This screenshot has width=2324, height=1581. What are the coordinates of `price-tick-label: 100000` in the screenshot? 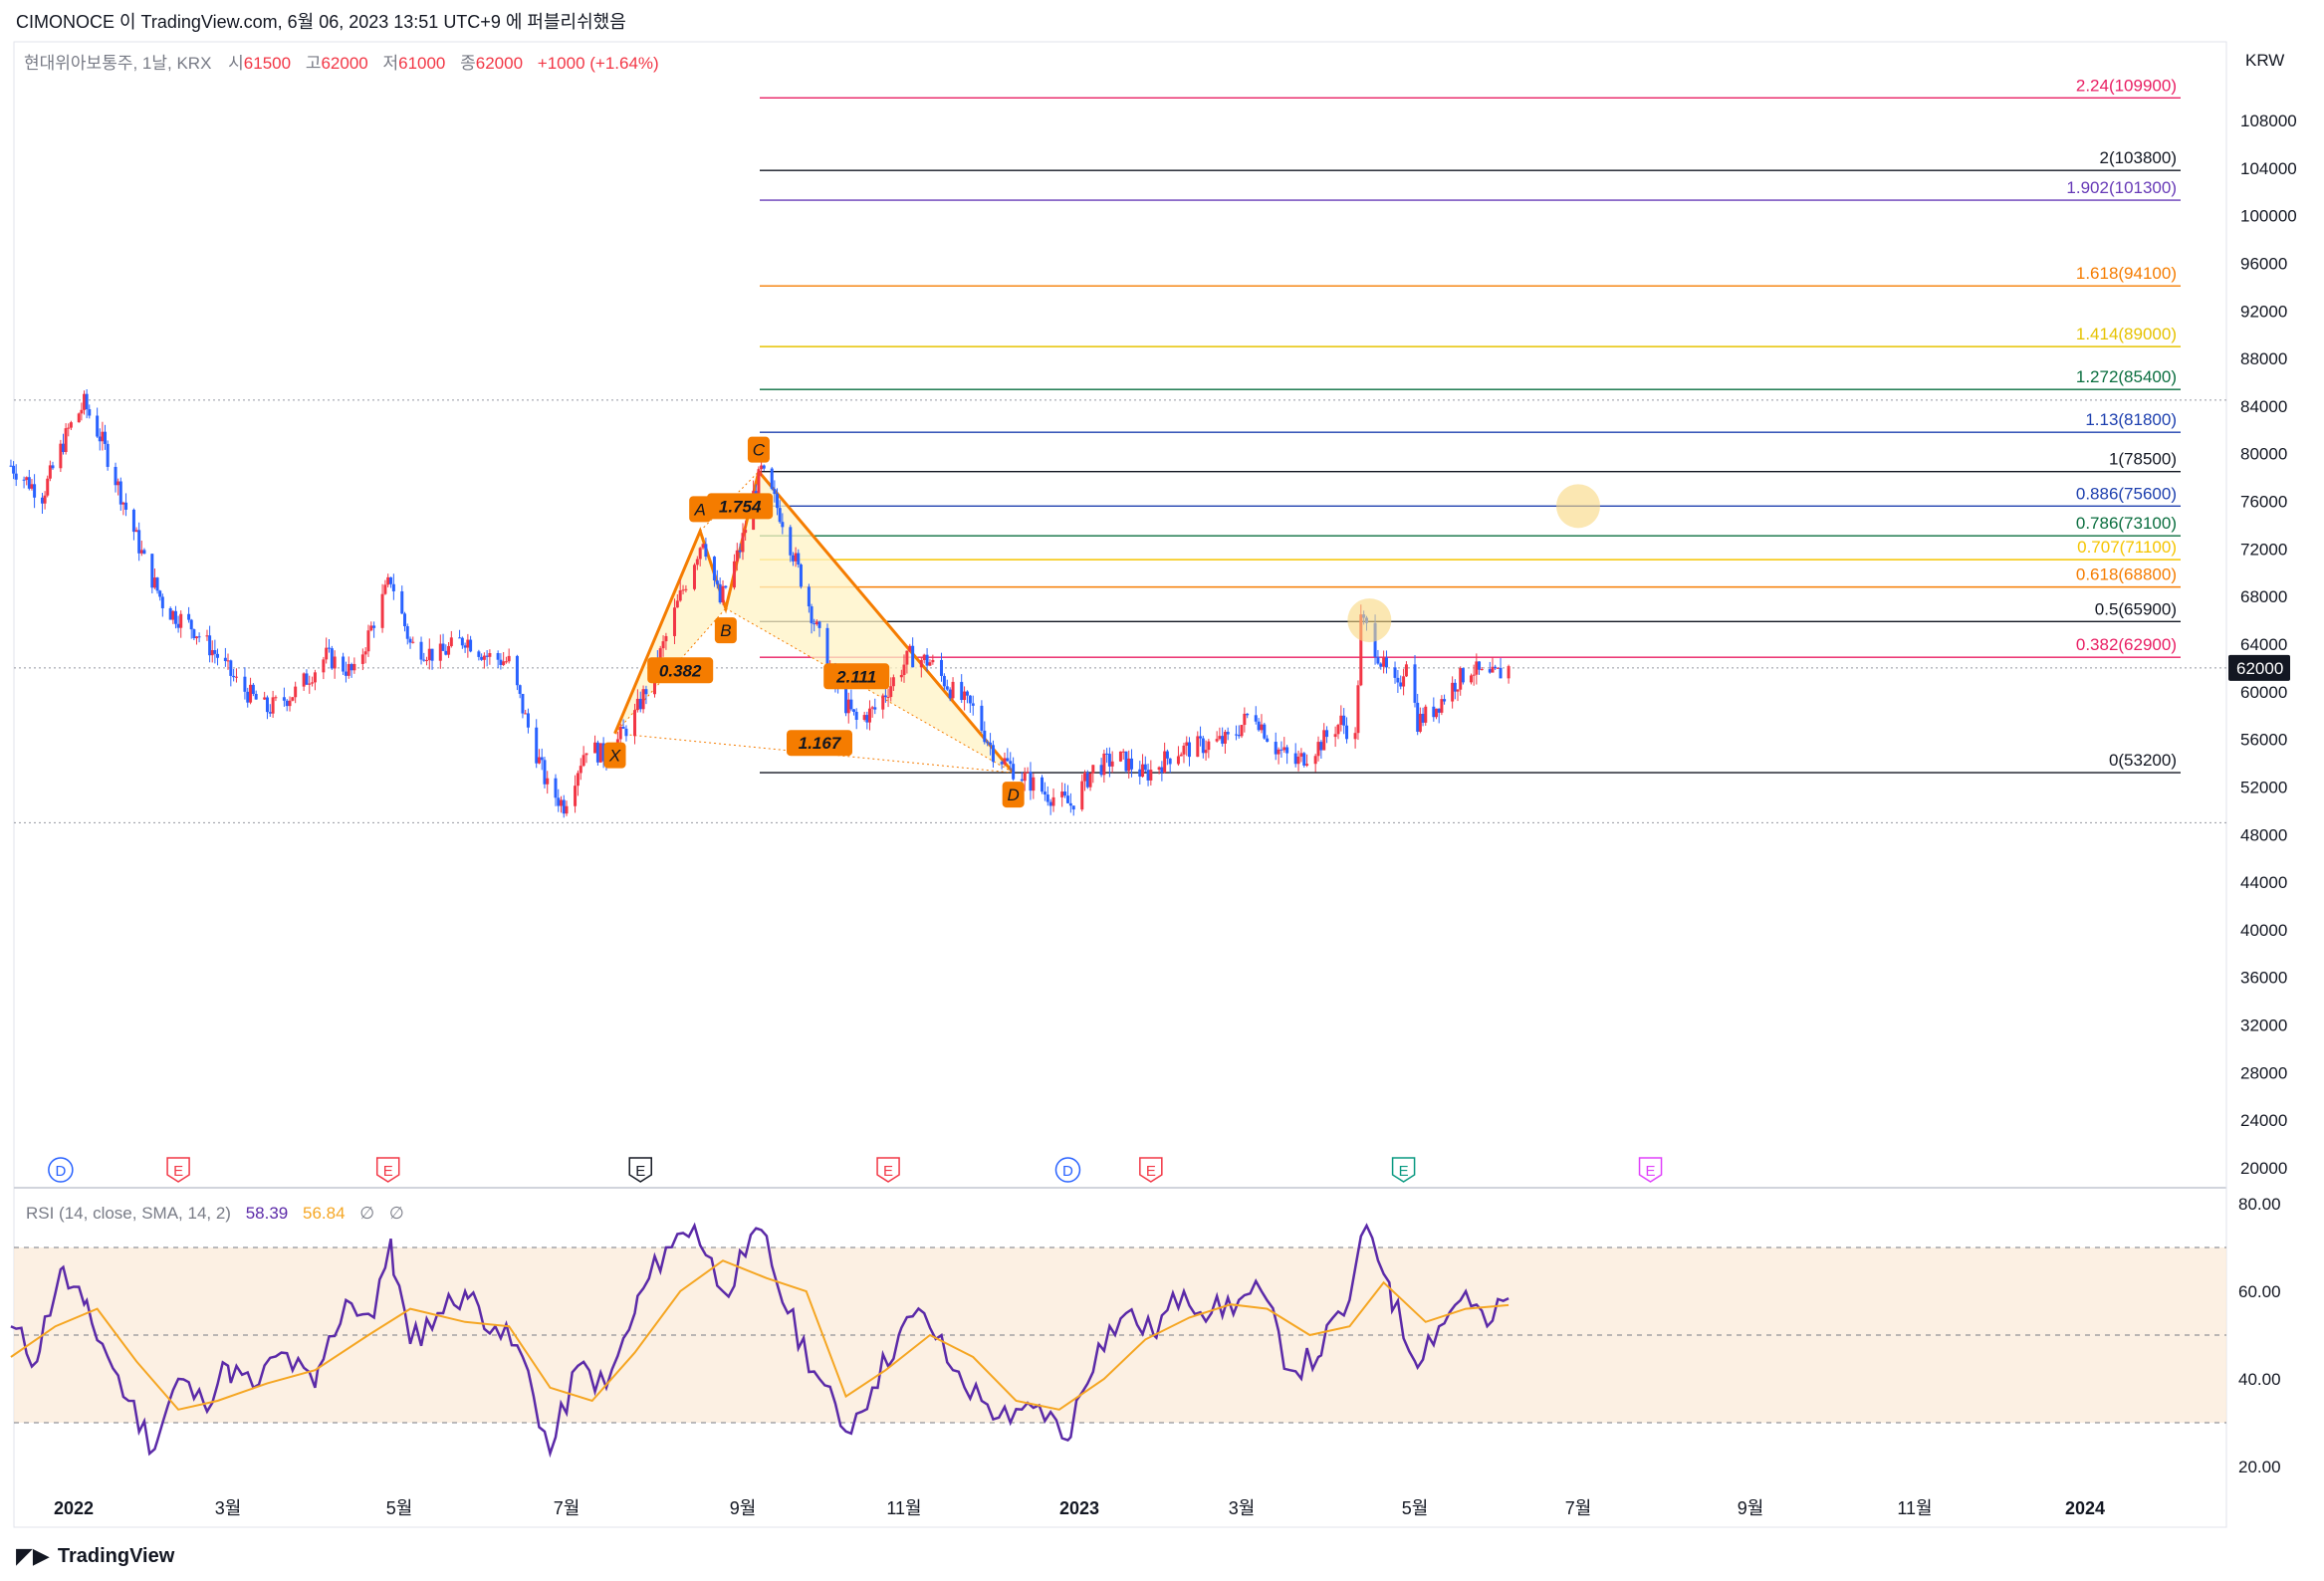 It's located at (2268, 216).